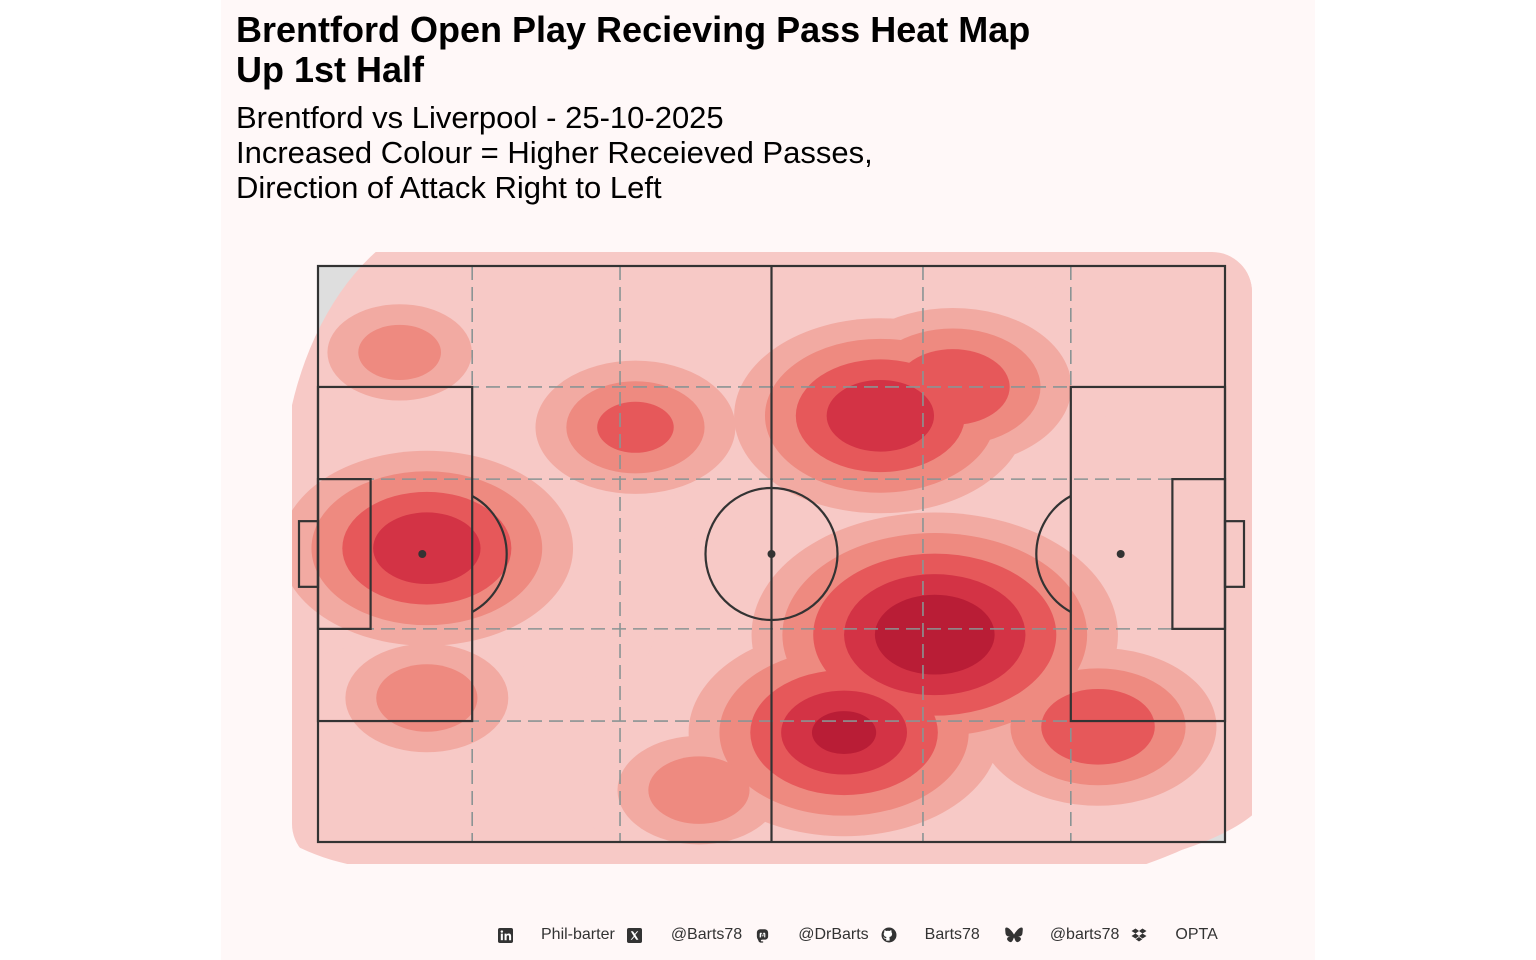 The image size is (1536, 960). I want to click on footer-label: @barts78, so click(1084, 934).